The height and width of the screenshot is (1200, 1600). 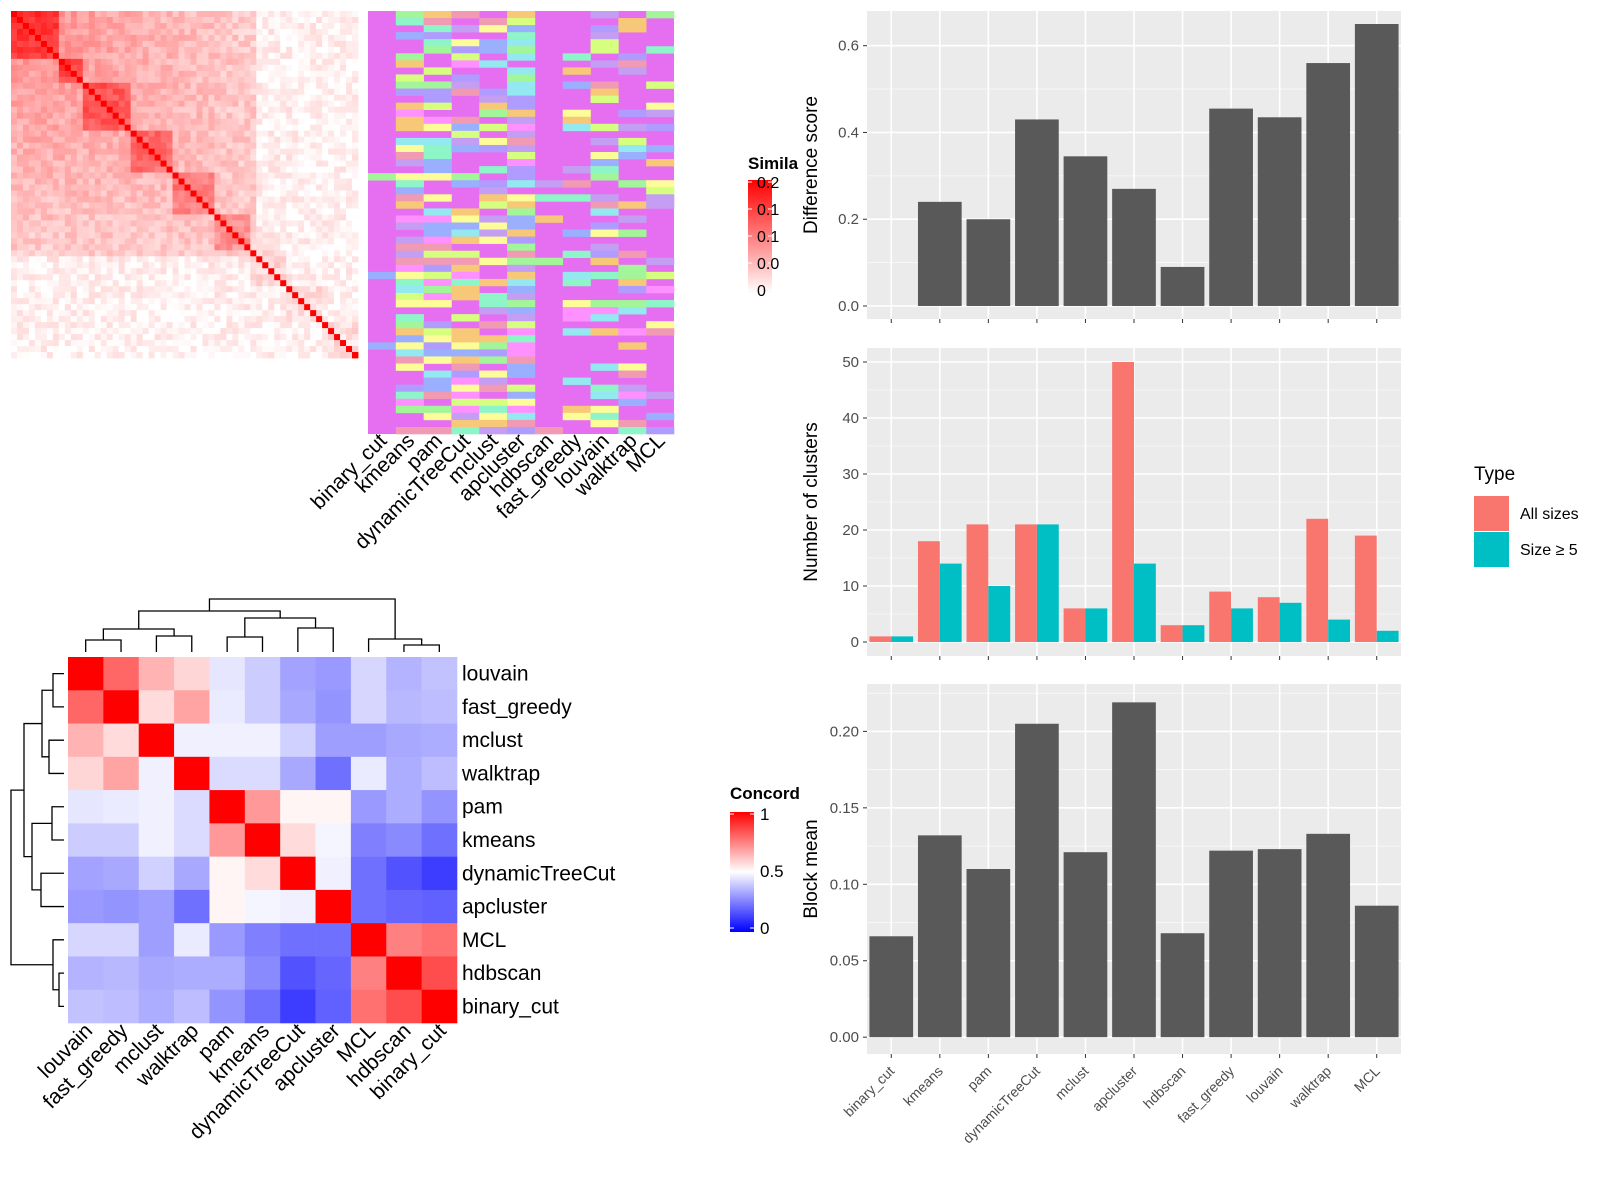 I want to click on bar, so click(x=1231, y=944).